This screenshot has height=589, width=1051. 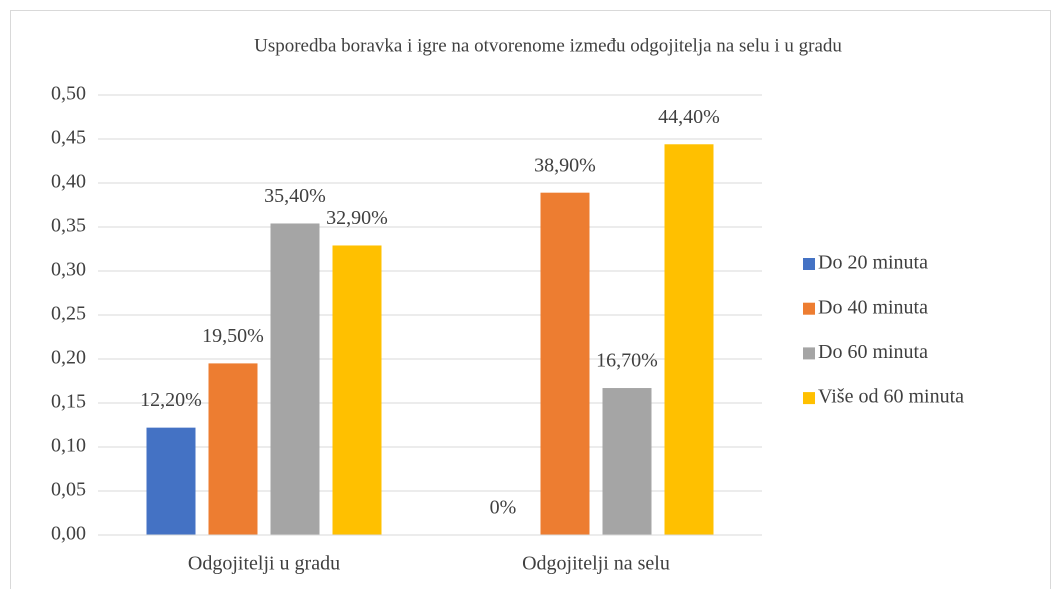 I want to click on y-tick-label: 0,50, so click(x=68, y=94).